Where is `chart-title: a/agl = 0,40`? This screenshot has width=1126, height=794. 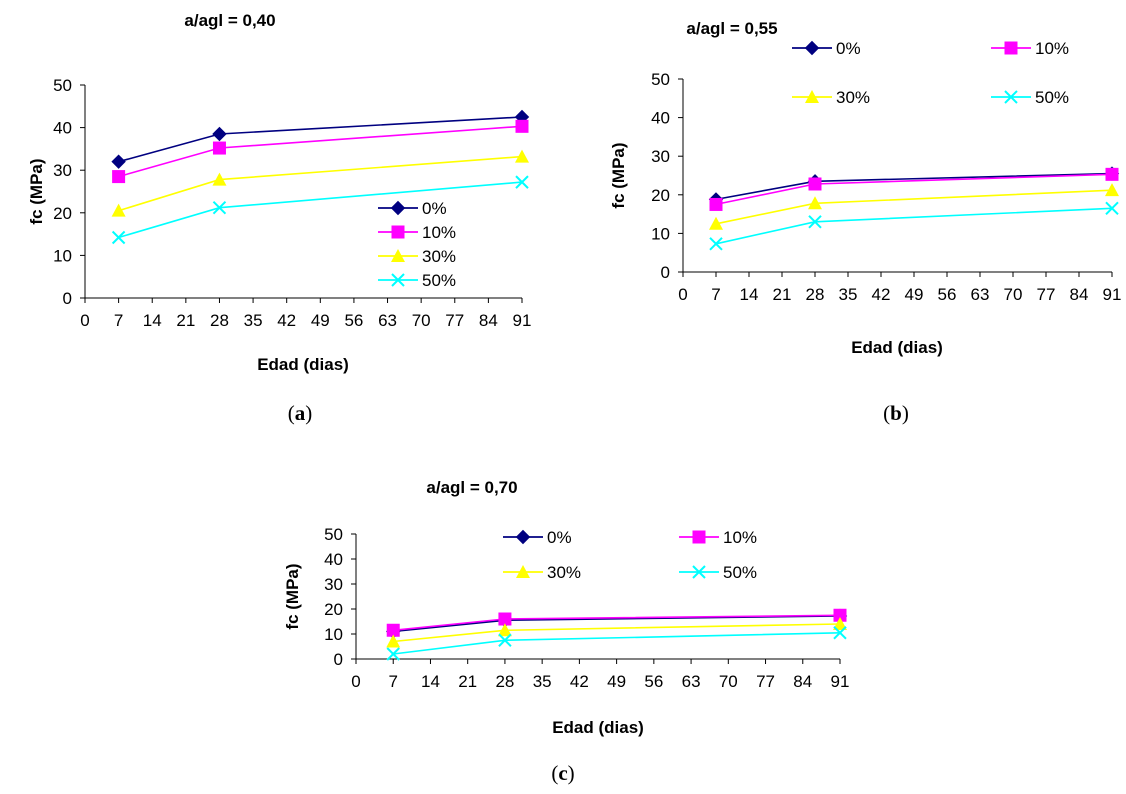
chart-title: a/agl = 0,40 is located at coordinates (229, 20).